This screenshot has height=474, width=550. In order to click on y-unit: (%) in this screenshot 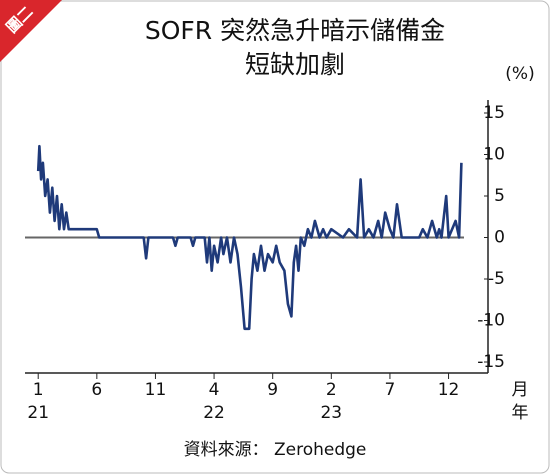, I will do `click(519, 74)`.